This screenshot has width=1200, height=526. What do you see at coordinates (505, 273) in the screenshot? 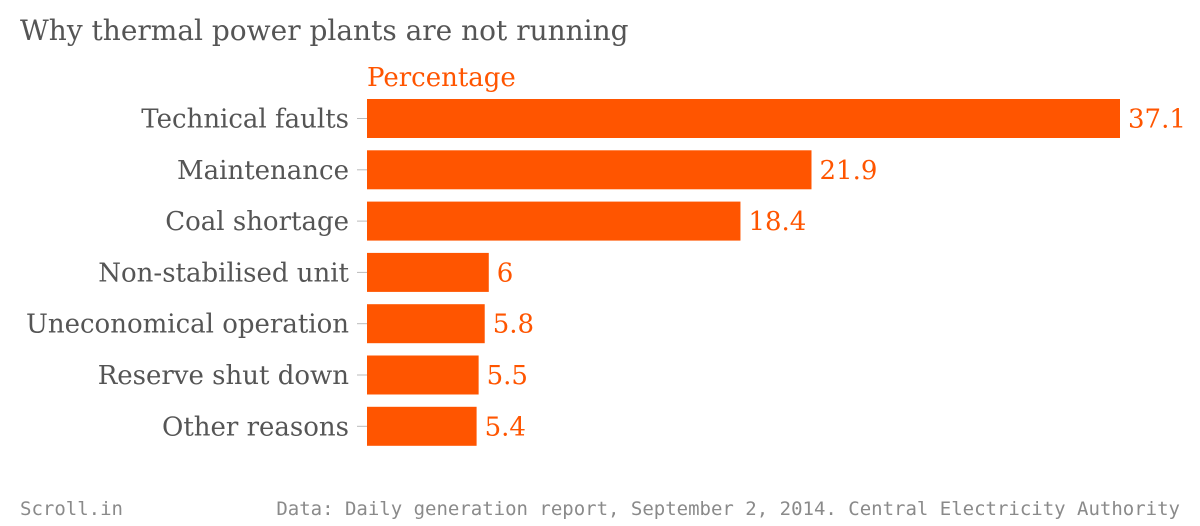
I see `value-label: 6` at bounding box center [505, 273].